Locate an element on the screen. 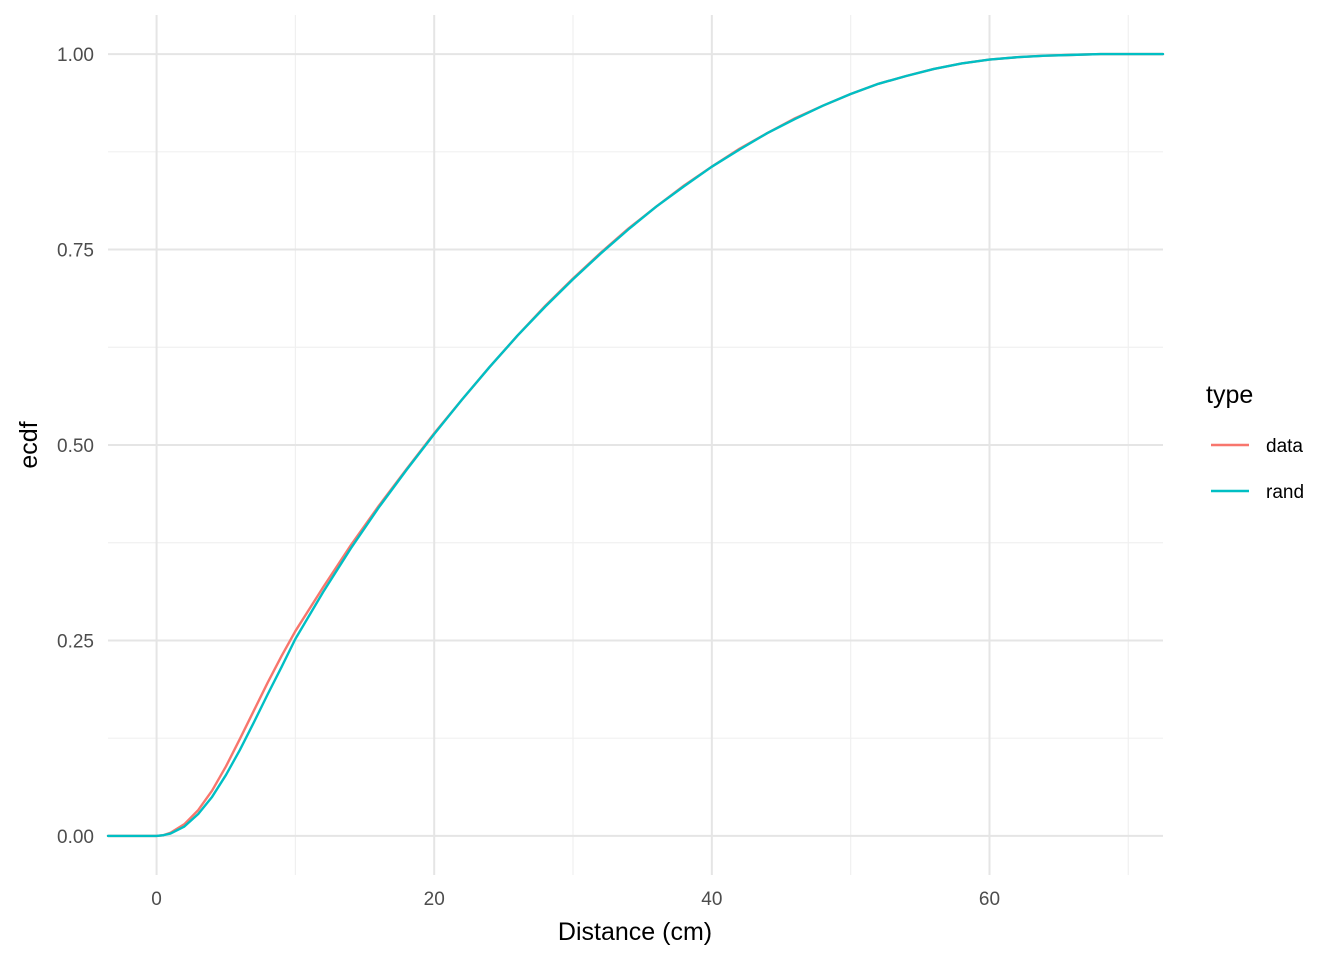 This screenshot has height=965, width=1344. x-tick-label: 0 is located at coordinates (156, 899).